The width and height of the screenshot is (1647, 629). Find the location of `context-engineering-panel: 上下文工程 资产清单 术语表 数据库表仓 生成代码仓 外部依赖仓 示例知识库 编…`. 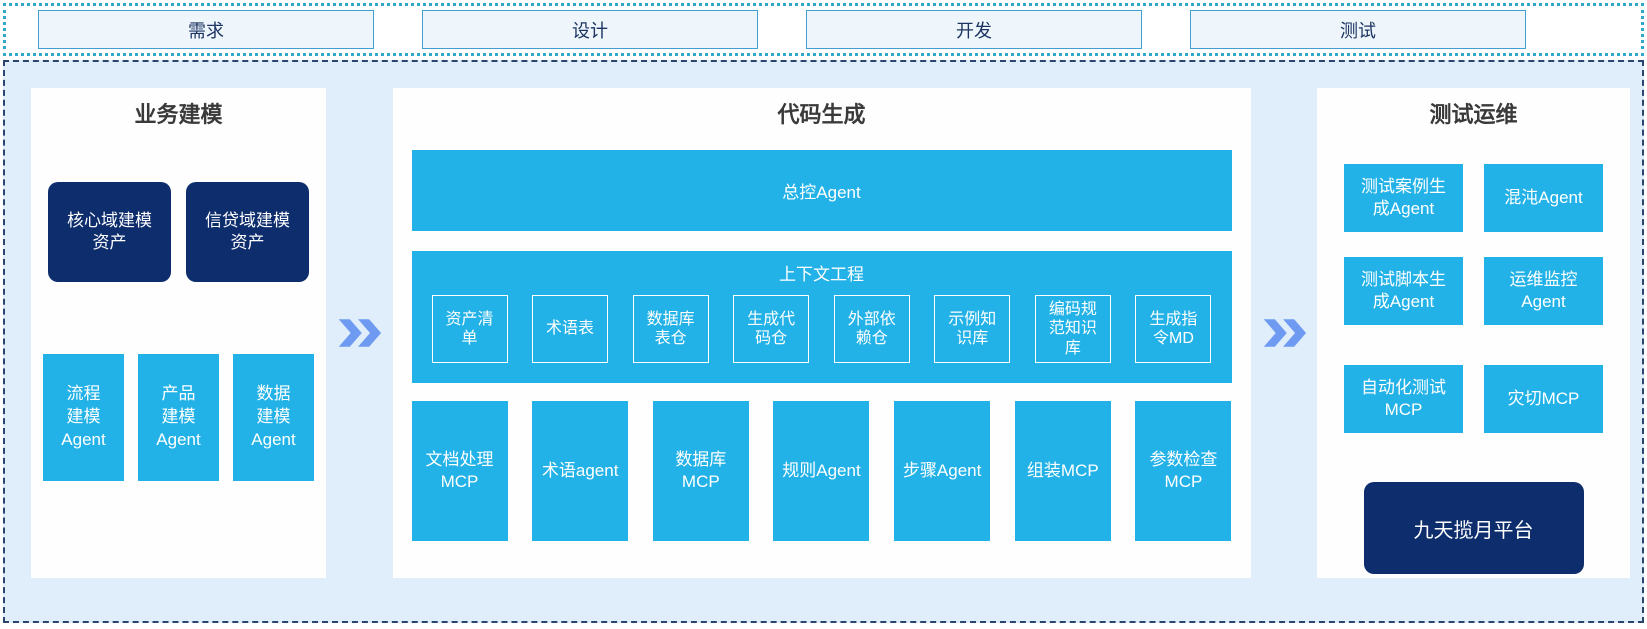

context-engineering-panel: 上下文工程 资产清单 术语表 数据库表仓 生成代码仓 外部依赖仓 示例知识库 编… is located at coordinates (821, 317).